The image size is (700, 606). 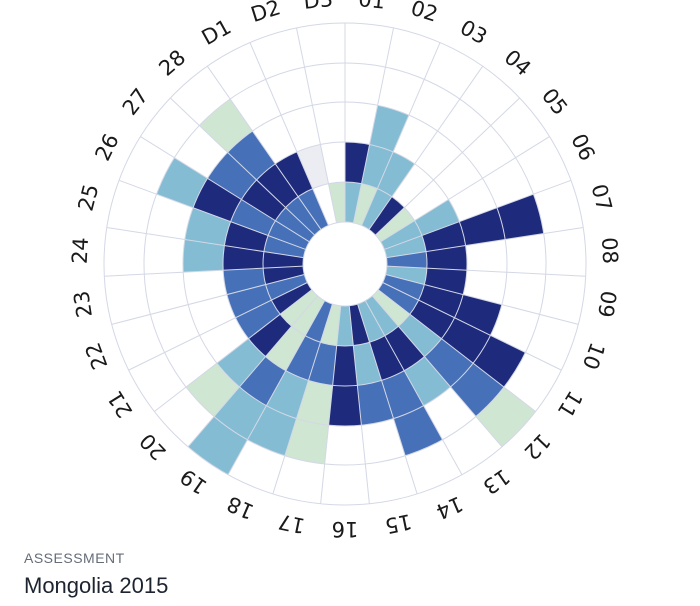 What do you see at coordinates (537, 447) in the screenshot?
I see `category-label-12: 12` at bounding box center [537, 447].